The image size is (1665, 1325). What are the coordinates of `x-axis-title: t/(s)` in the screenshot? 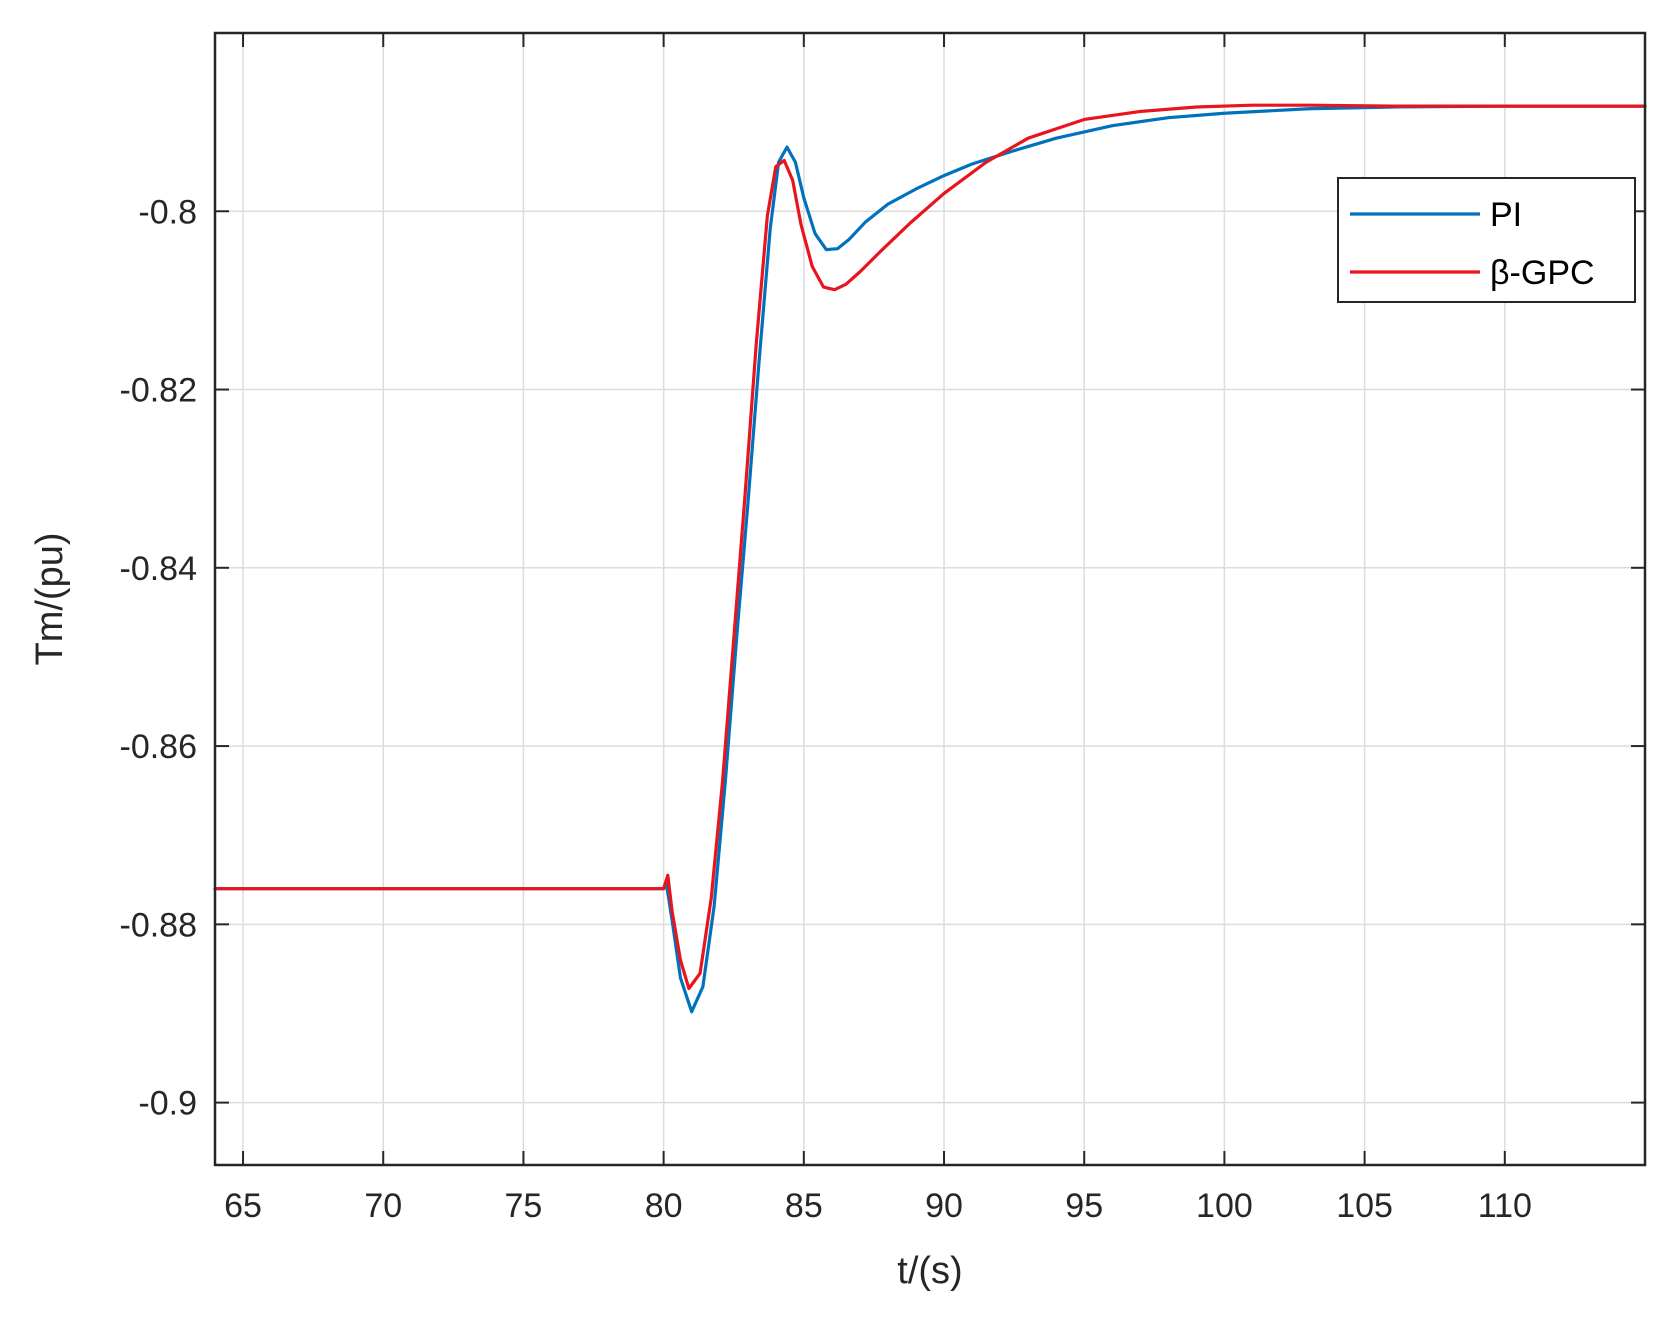 It's located at (929, 1271).